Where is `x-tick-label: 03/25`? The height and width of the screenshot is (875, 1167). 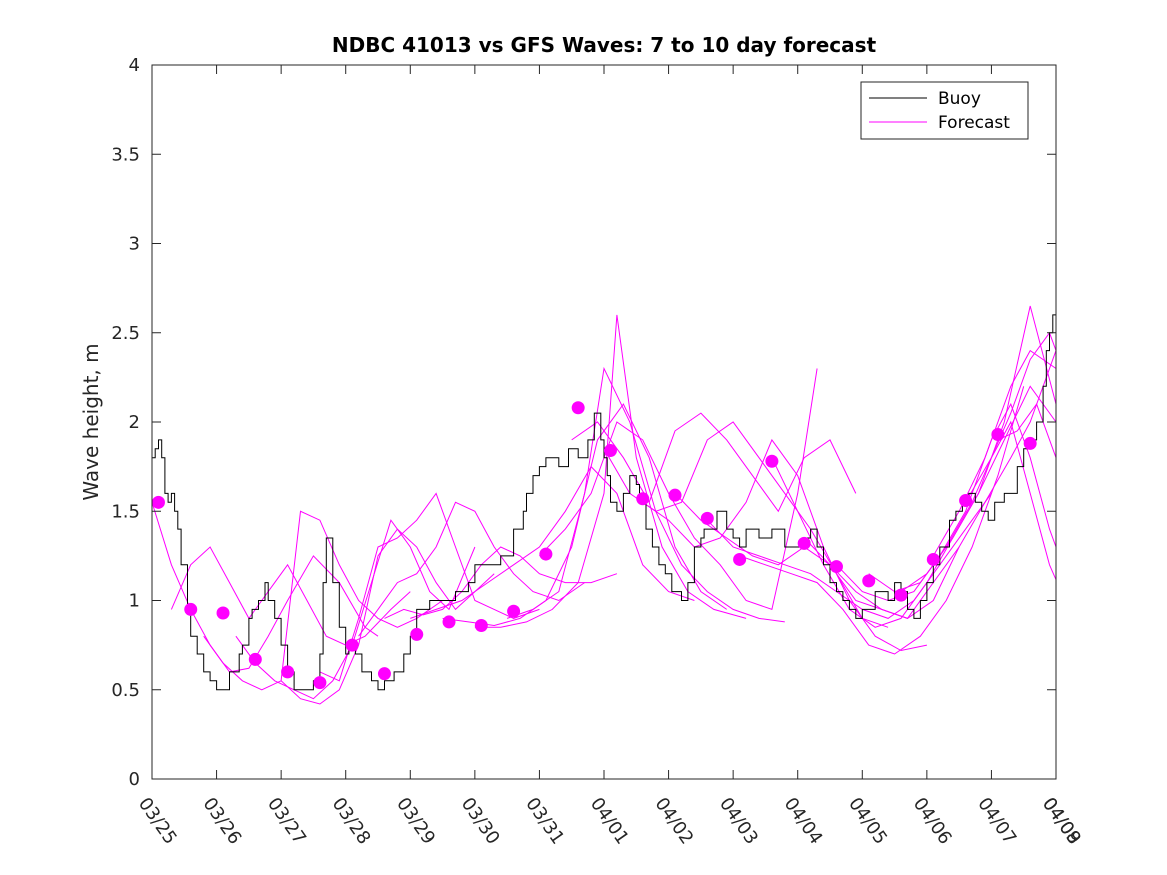 x-tick-label: 03/25 is located at coordinates (157, 821).